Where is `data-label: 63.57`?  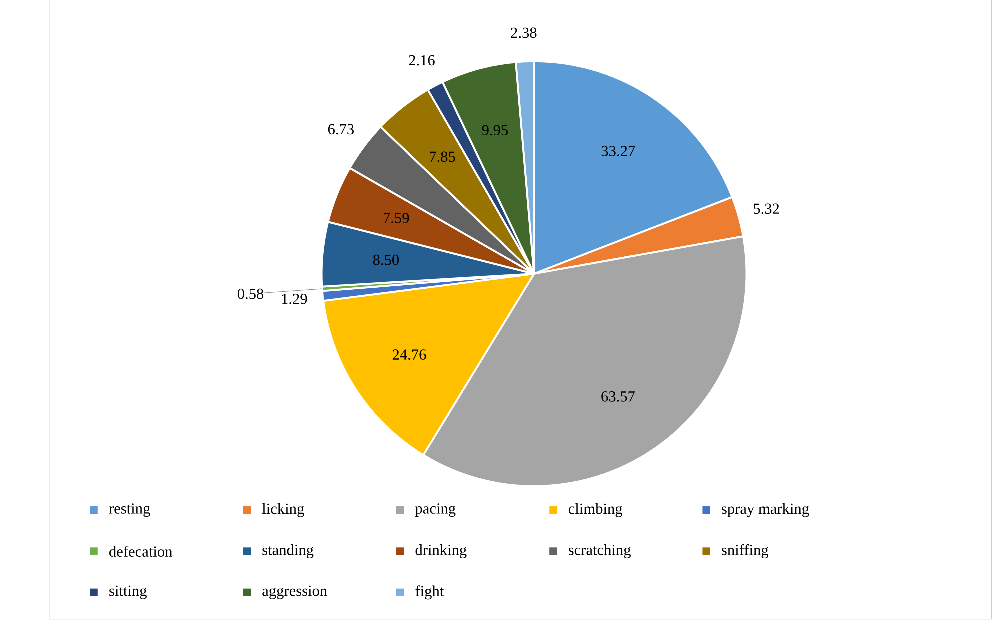 data-label: 63.57 is located at coordinates (618, 397).